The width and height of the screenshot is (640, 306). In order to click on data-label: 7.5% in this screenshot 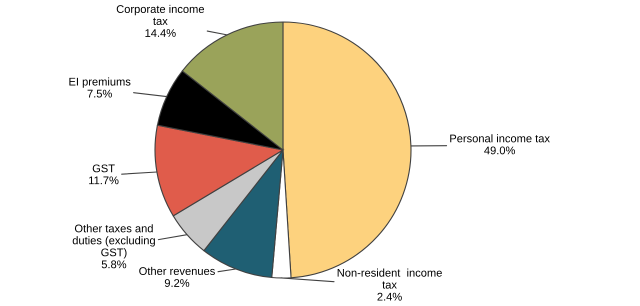, I will do `click(100, 94)`.